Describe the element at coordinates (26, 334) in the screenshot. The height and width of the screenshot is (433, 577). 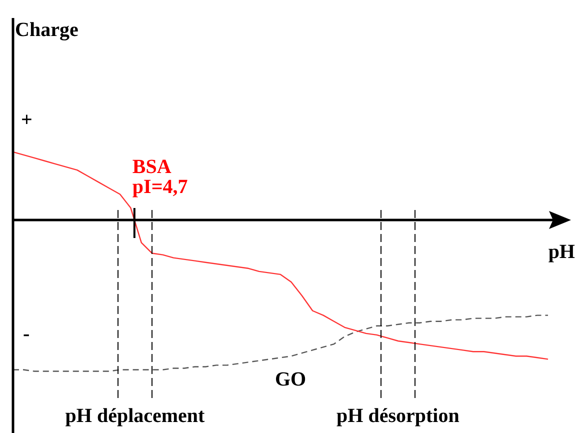
I see `annotation: -` at that location.